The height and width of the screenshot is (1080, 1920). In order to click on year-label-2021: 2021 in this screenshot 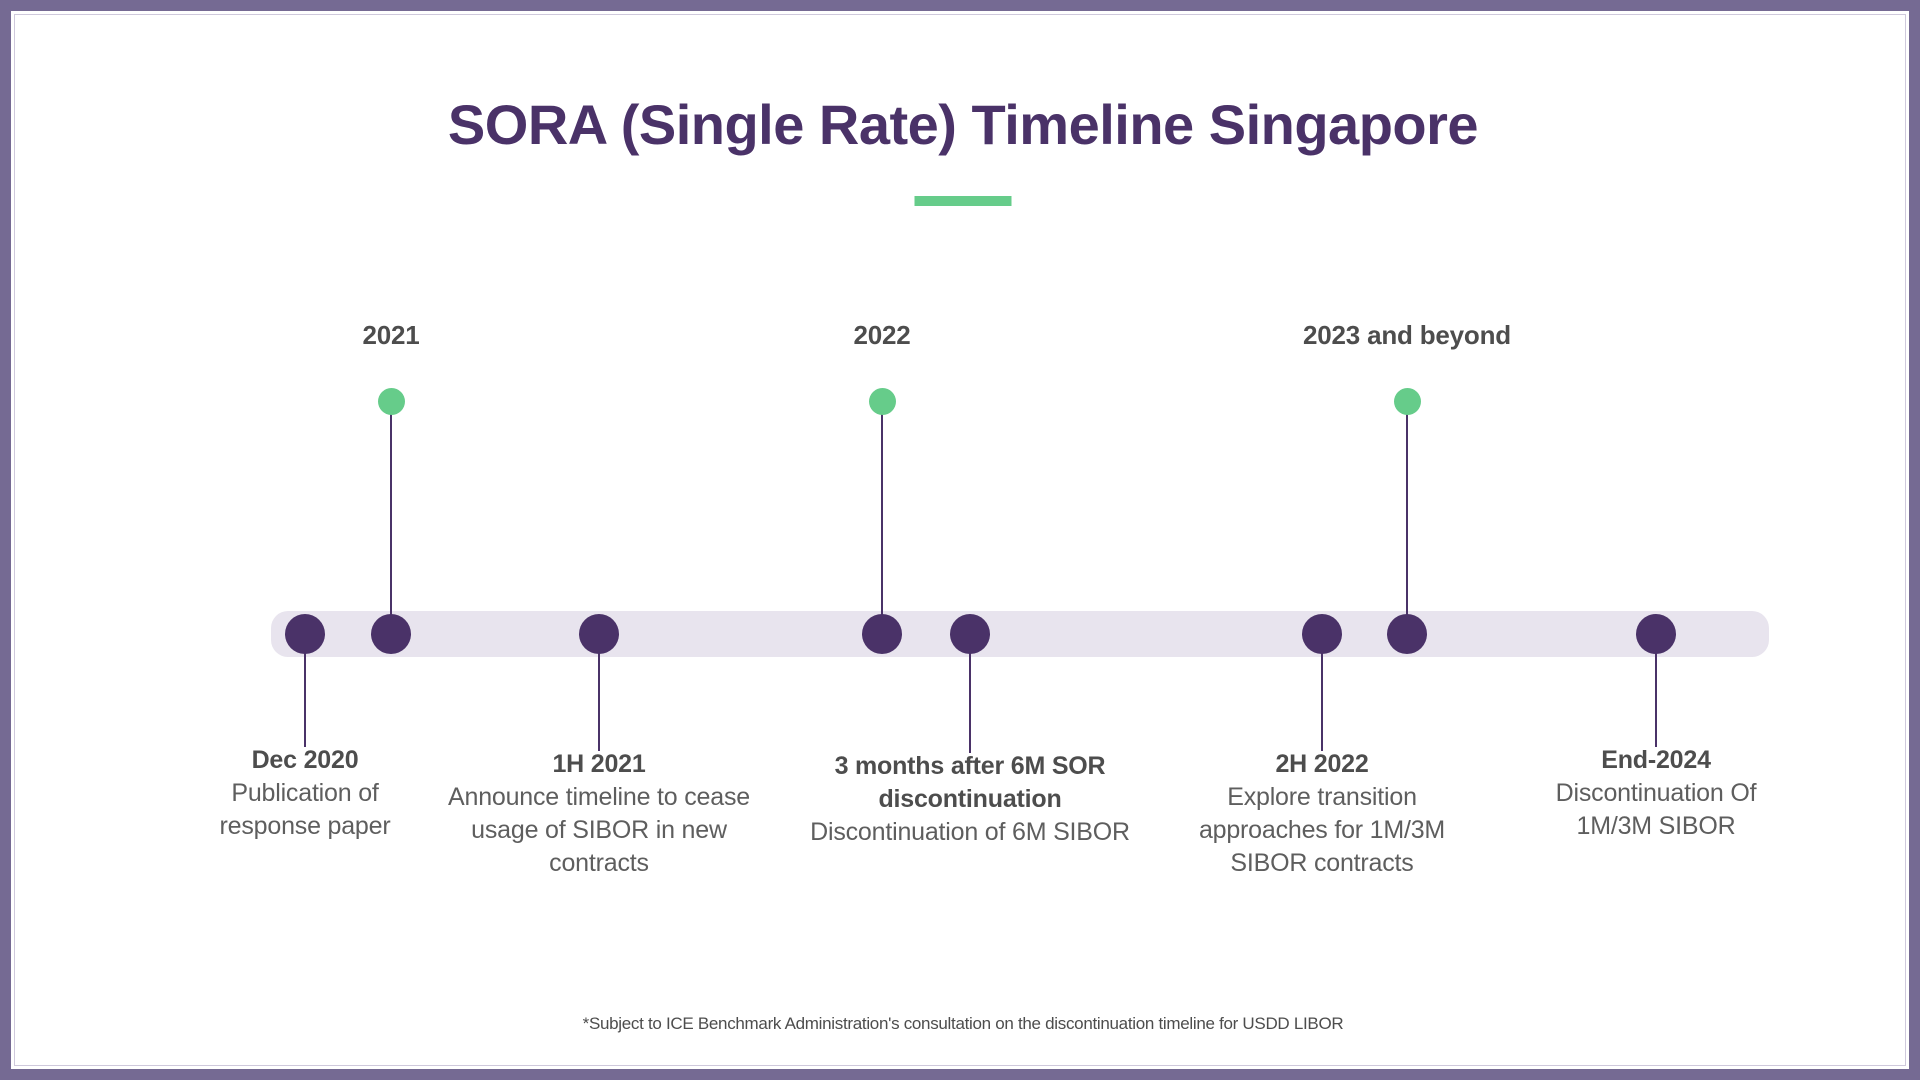, I will do `click(391, 335)`.